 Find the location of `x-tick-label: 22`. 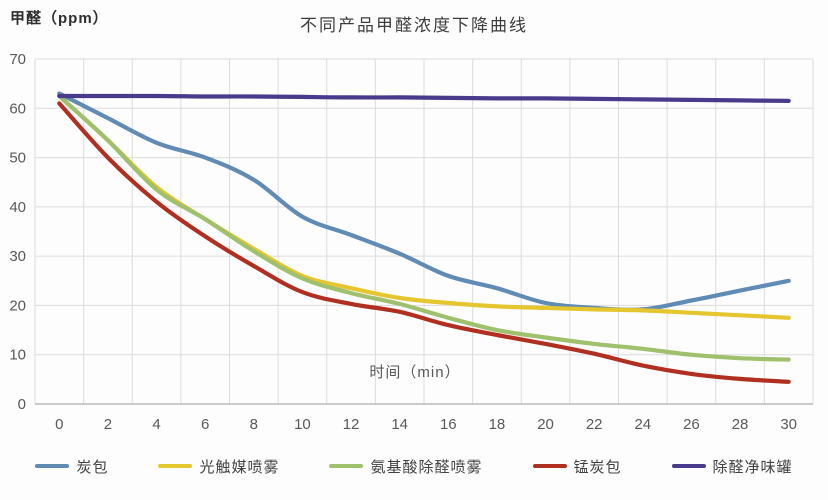

x-tick-label: 22 is located at coordinates (594, 424).